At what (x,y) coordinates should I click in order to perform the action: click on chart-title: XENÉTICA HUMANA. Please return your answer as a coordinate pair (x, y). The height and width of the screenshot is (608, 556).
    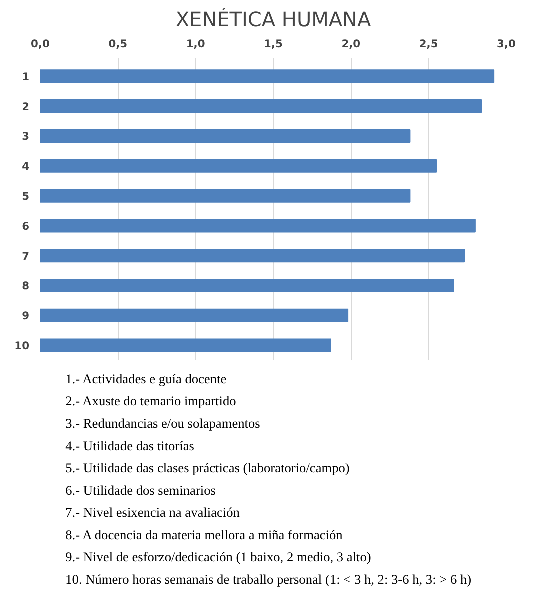
    Looking at the image, I should click on (274, 20).